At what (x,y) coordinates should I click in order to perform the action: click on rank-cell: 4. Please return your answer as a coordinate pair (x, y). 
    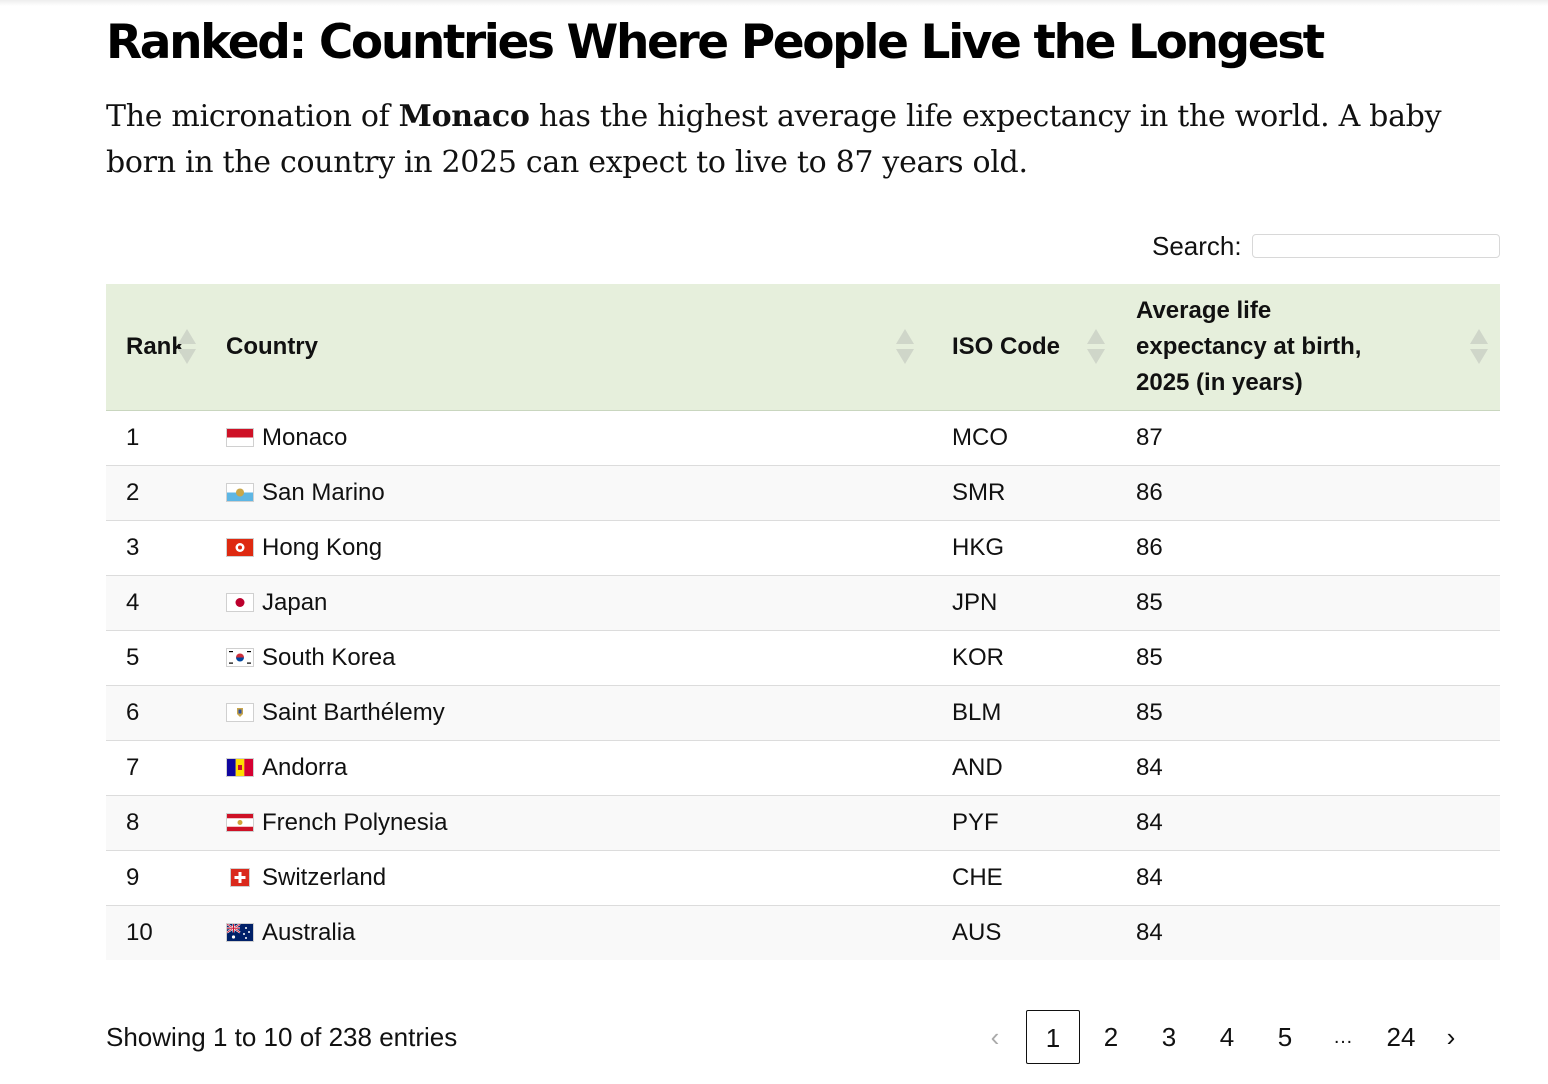
    Looking at the image, I should click on (156, 602).